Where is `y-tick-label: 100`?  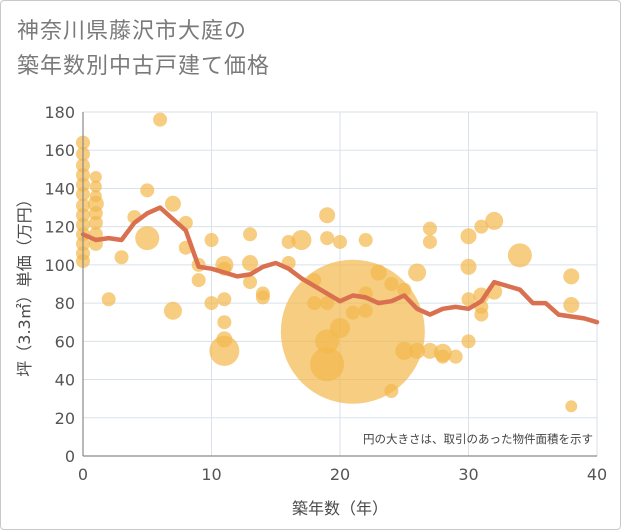
y-tick-label: 100 is located at coordinates (59, 265).